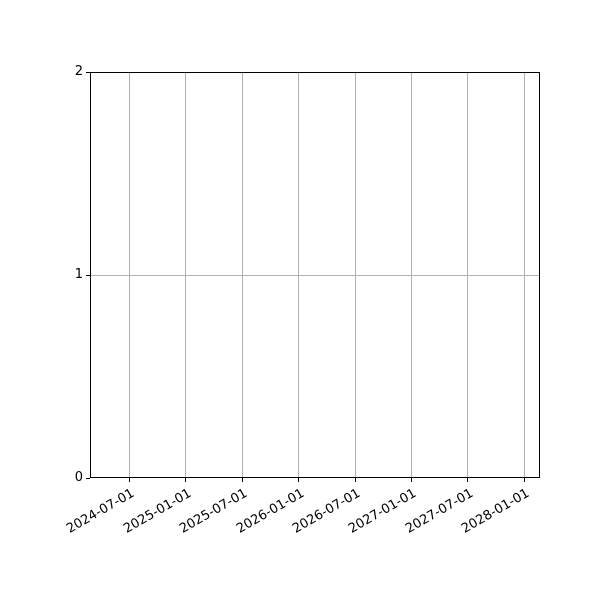  Describe the element at coordinates (78, 274) in the screenshot. I see `y-tick-label: 1` at that location.